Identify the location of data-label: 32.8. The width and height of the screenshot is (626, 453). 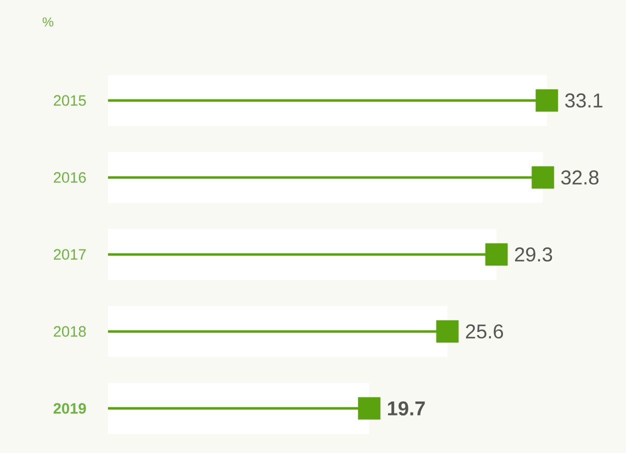
(579, 177).